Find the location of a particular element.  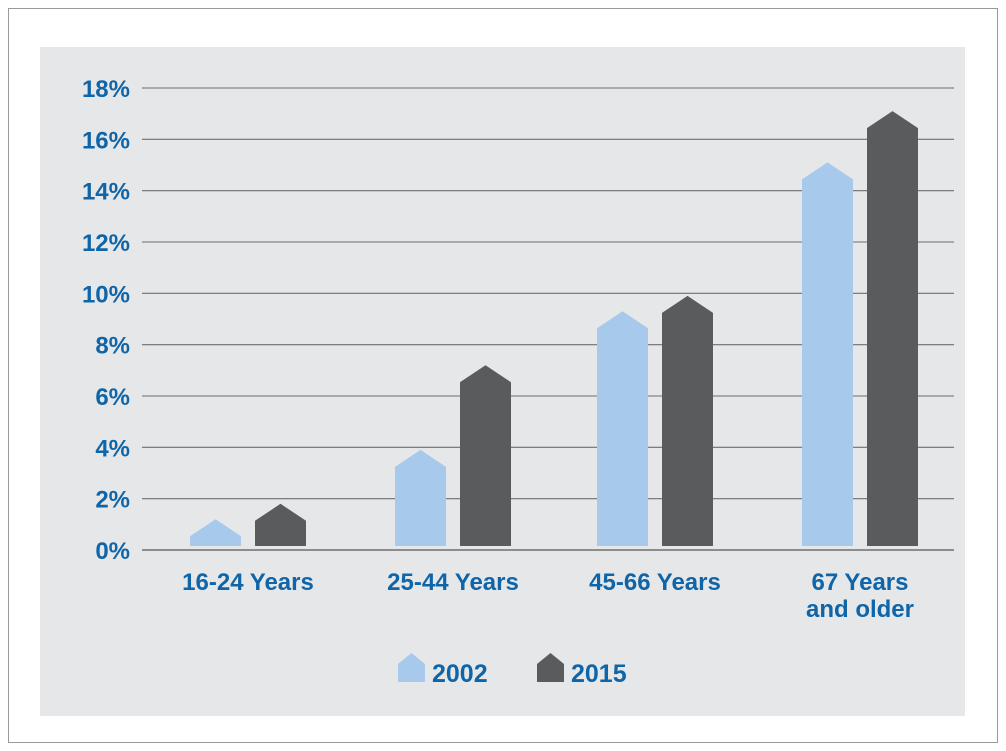

legend: 2002 2015 is located at coordinates (512, 670).